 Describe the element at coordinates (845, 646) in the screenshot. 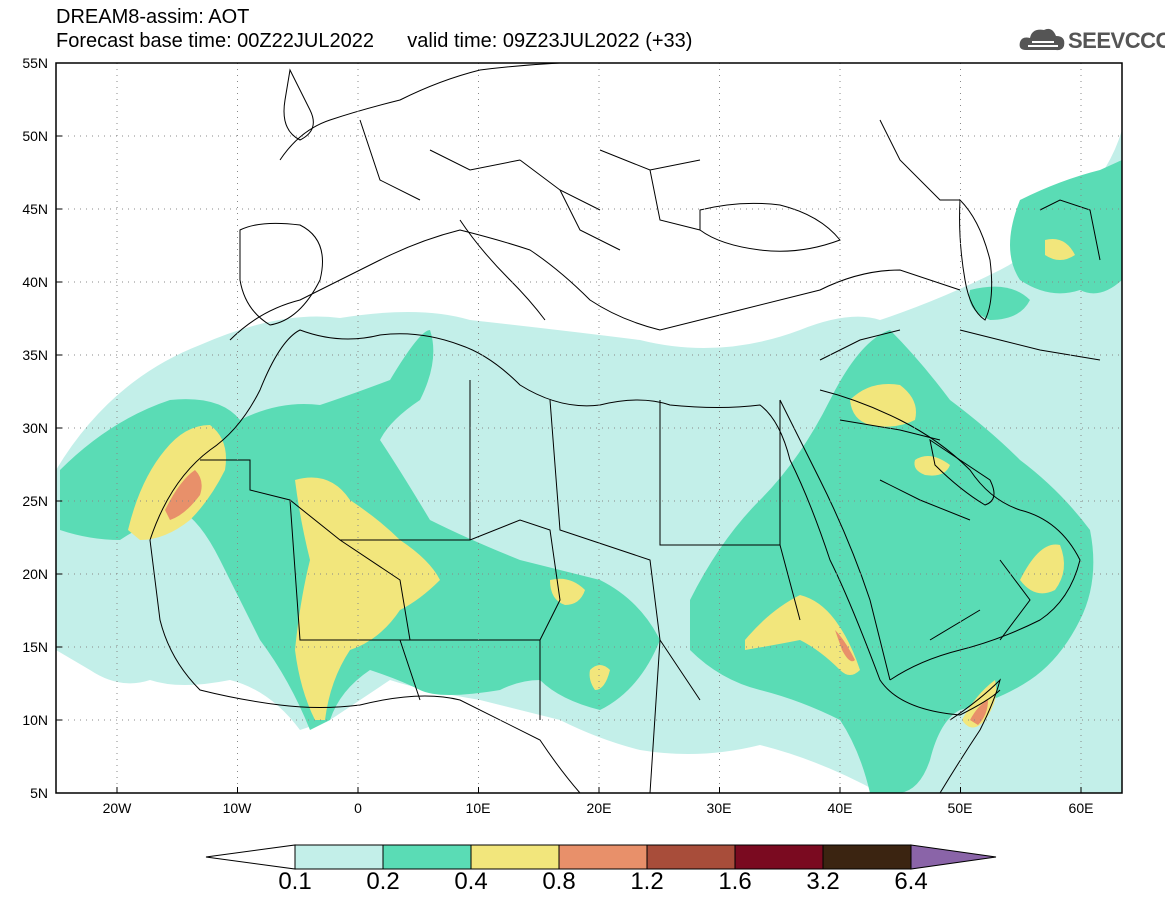

I see `aot-level-0.8-sudan` at that location.